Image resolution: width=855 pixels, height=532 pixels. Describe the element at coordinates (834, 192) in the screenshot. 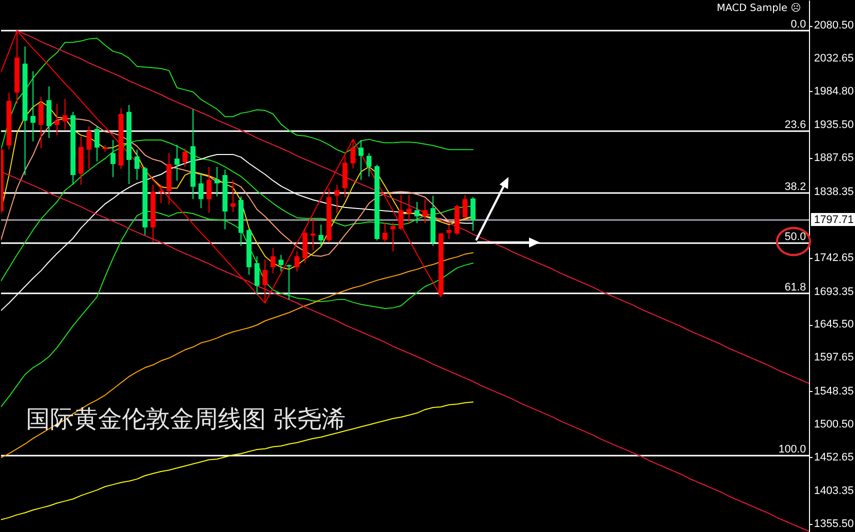

I see `y-tick-label: 1838.35` at that location.